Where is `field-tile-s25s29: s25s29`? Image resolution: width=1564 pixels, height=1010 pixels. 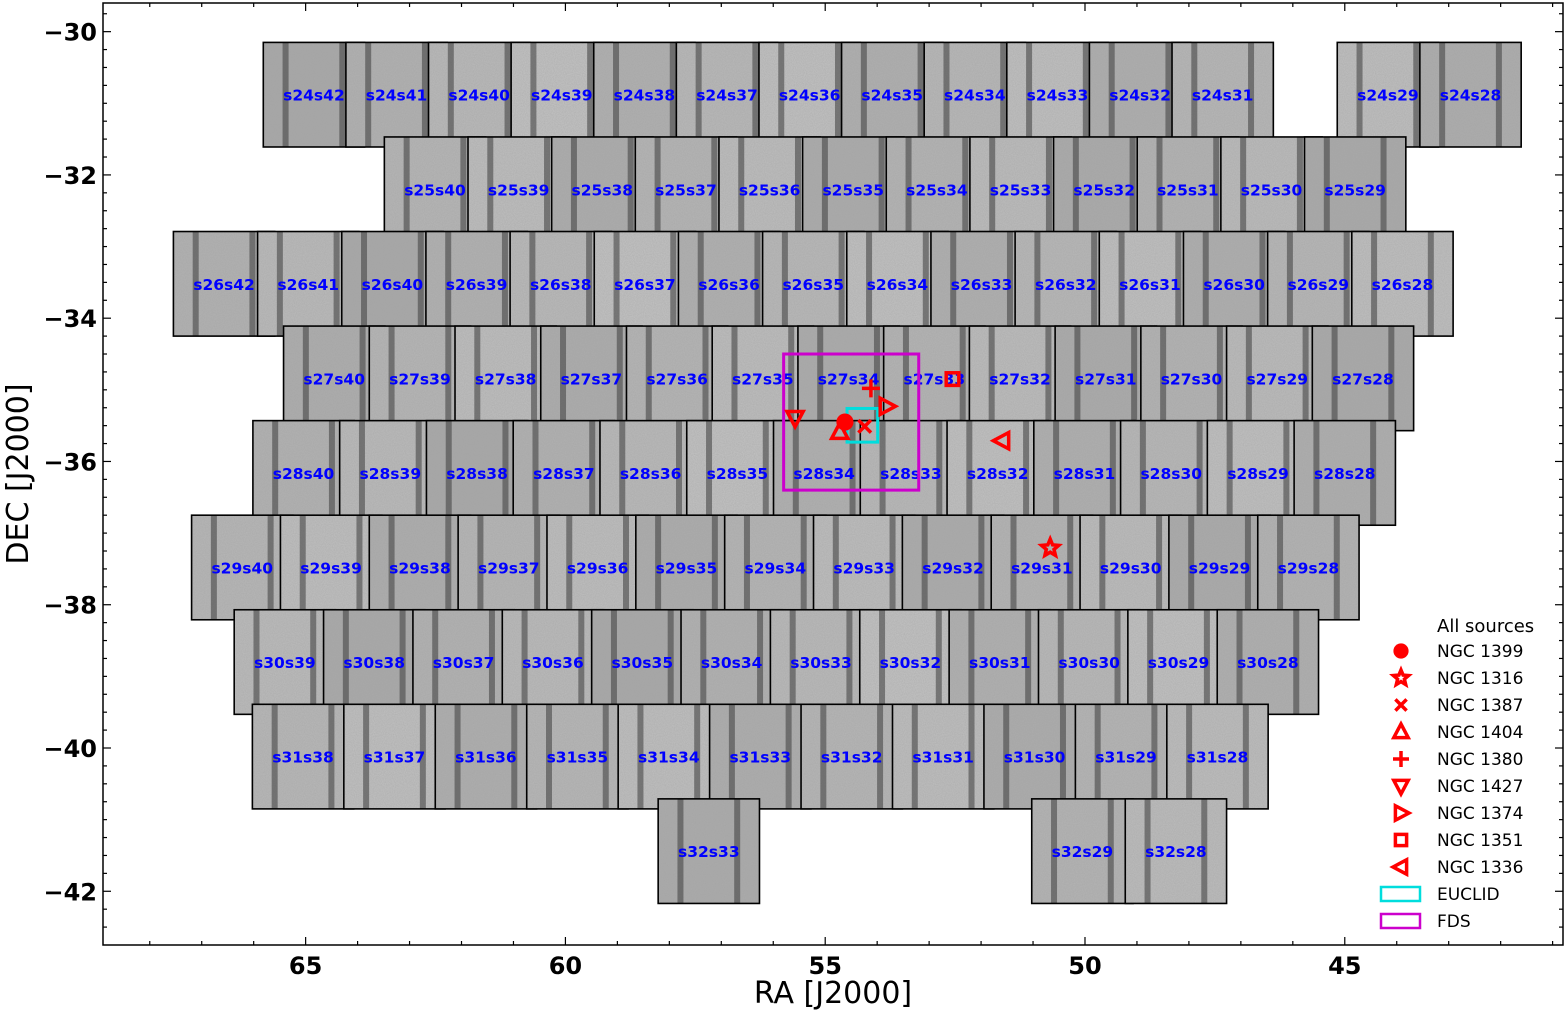 field-tile-s25s29: s25s29 is located at coordinates (1355, 189).